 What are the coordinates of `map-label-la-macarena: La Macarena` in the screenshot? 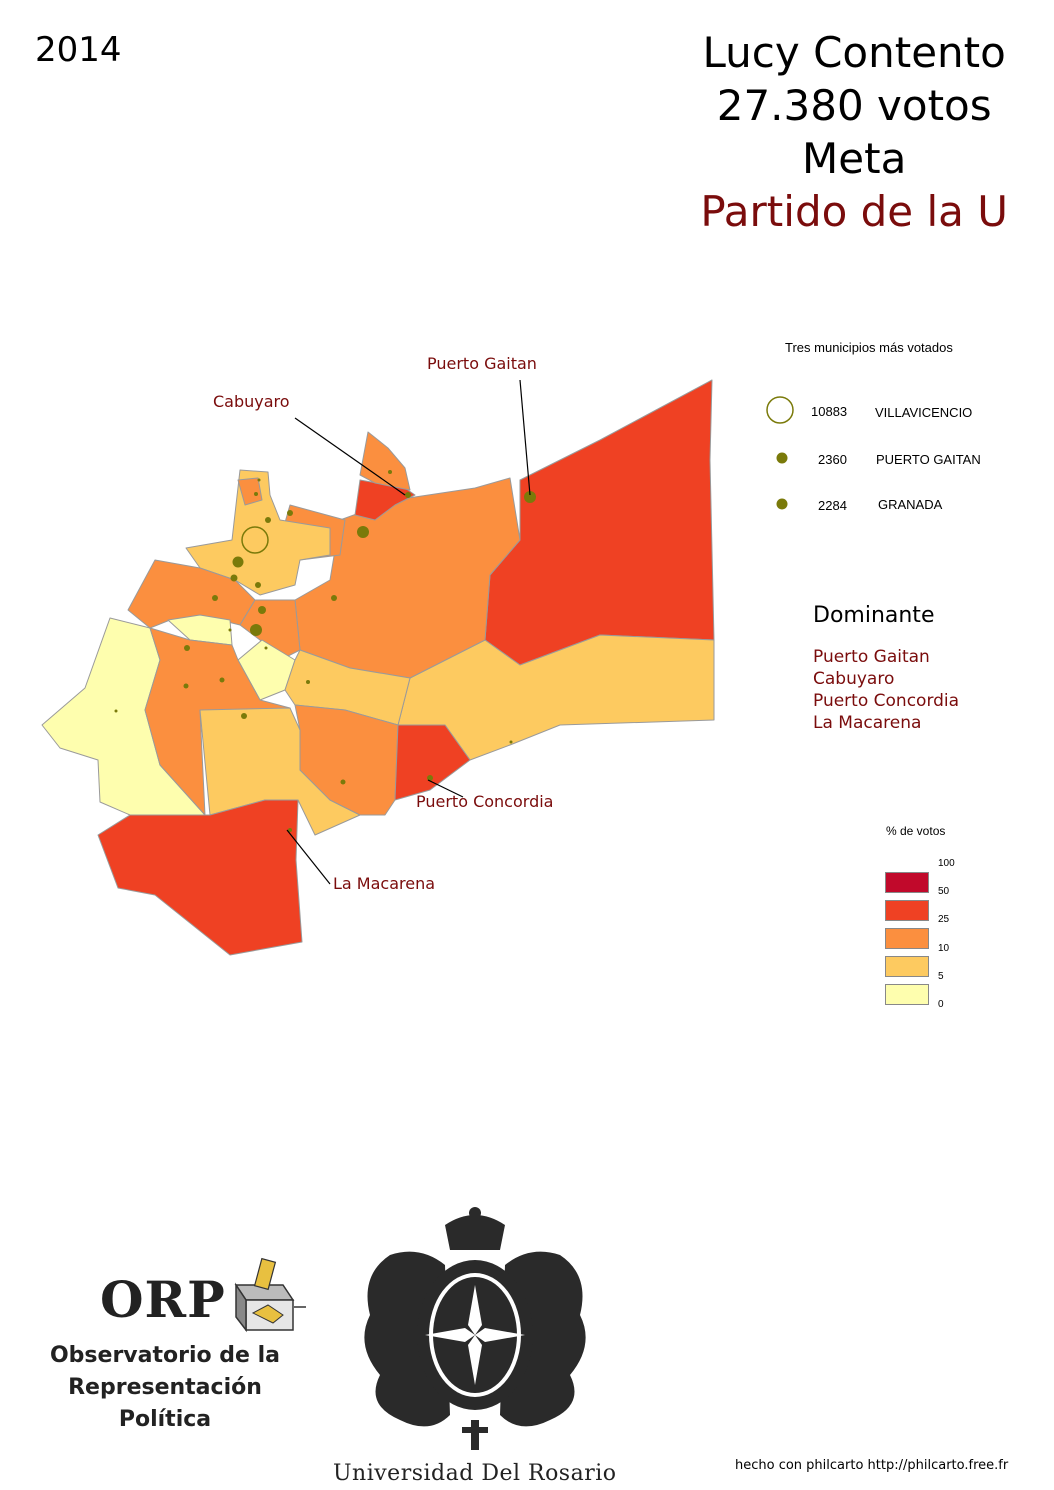 It's located at (384, 883).